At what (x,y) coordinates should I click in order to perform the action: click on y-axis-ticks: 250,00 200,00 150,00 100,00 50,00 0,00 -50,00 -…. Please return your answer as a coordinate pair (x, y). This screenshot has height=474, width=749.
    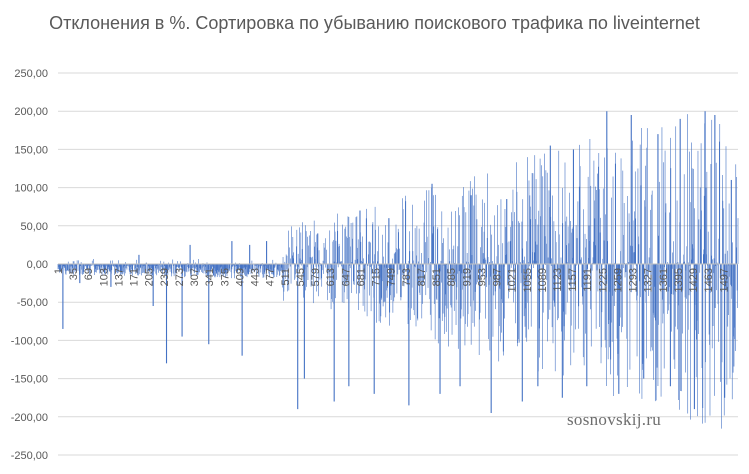
    Looking at the image, I should click on (29, 265).